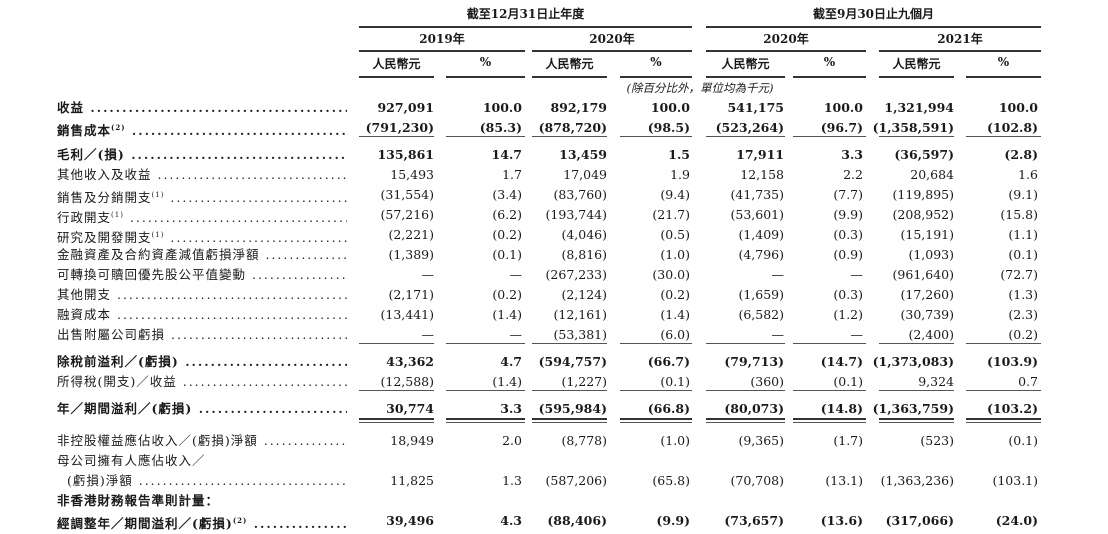  What do you see at coordinates (584, 440) in the screenshot?
I see `amount-cell: (8,778)` at bounding box center [584, 440].